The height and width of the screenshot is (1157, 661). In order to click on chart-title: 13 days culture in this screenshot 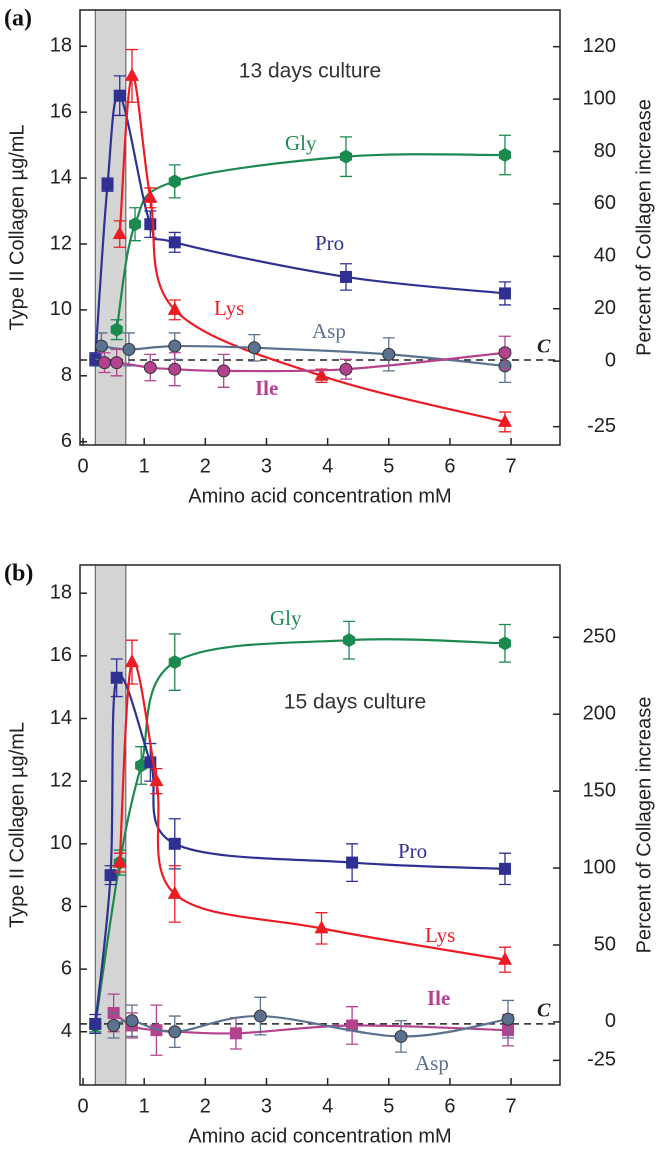, I will do `click(310, 71)`.